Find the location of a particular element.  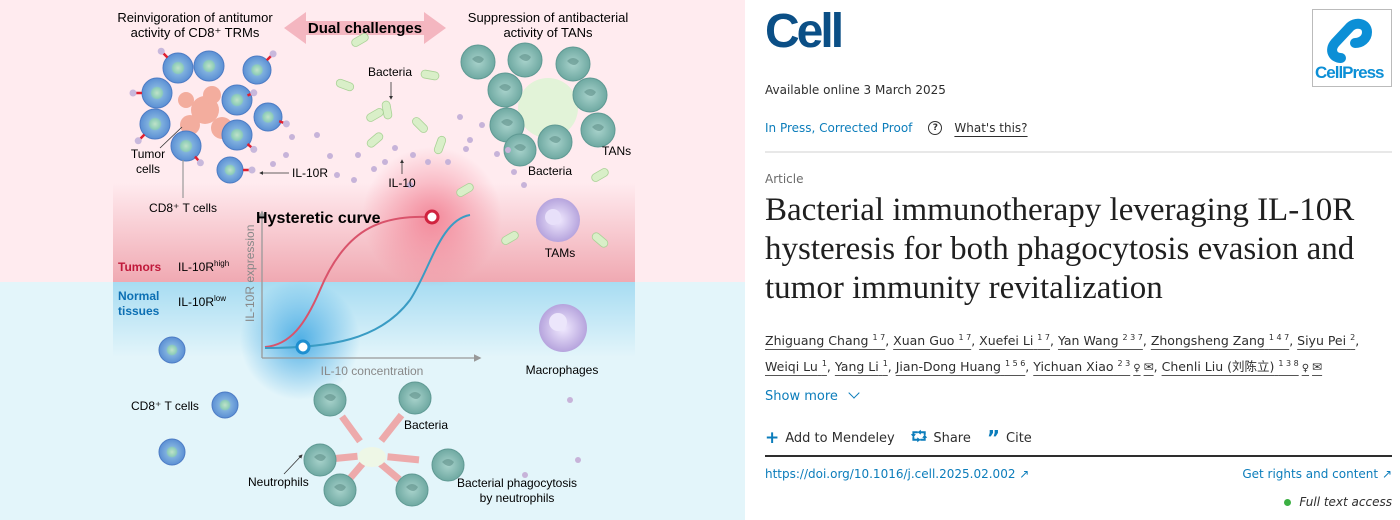

available-online: Available online 3 March 2025 is located at coordinates (855, 90).